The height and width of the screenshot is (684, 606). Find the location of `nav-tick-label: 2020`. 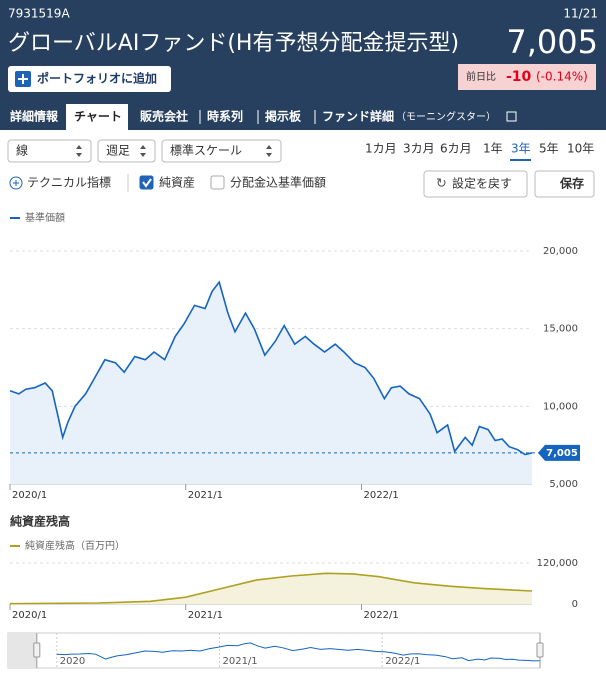

nav-tick-label: 2020 is located at coordinates (72, 661).